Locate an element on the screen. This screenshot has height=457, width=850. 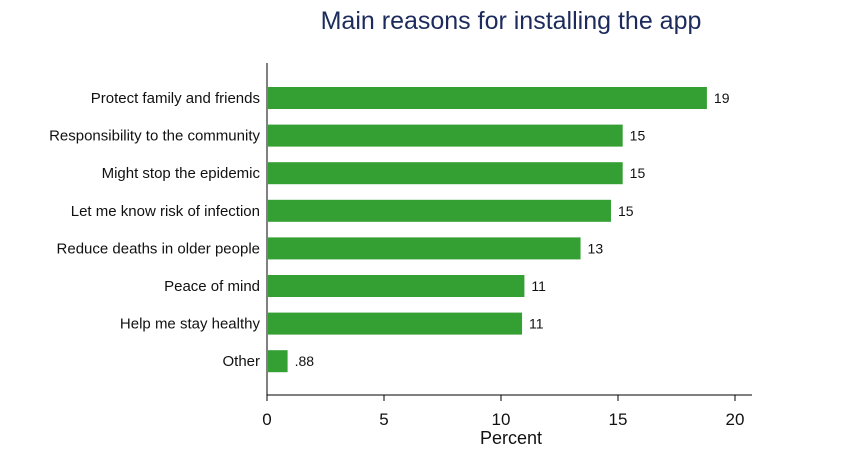
bar-value-label: 13 is located at coordinates (596, 248).